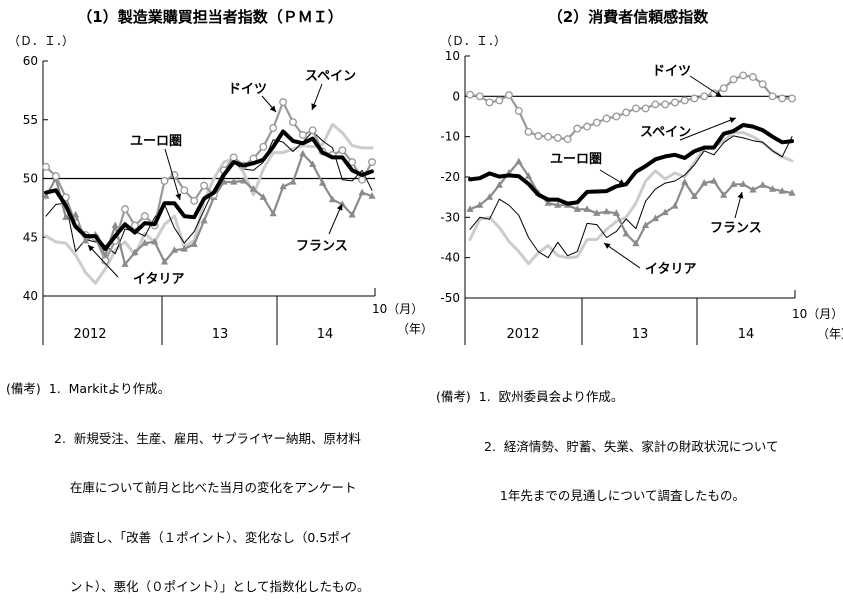  I want to click on note-left-line: 2. 新規受注、生産、雇用、サプライヤー納期、原材料, so click(207, 438).